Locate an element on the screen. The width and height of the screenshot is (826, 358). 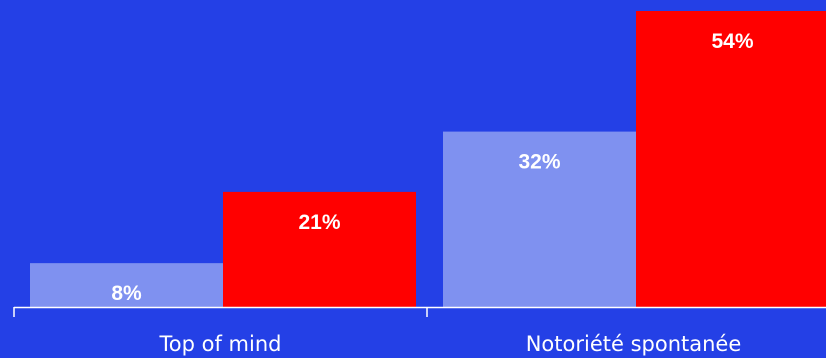
data-label-b-1: 54% is located at coordinates (732, 41).